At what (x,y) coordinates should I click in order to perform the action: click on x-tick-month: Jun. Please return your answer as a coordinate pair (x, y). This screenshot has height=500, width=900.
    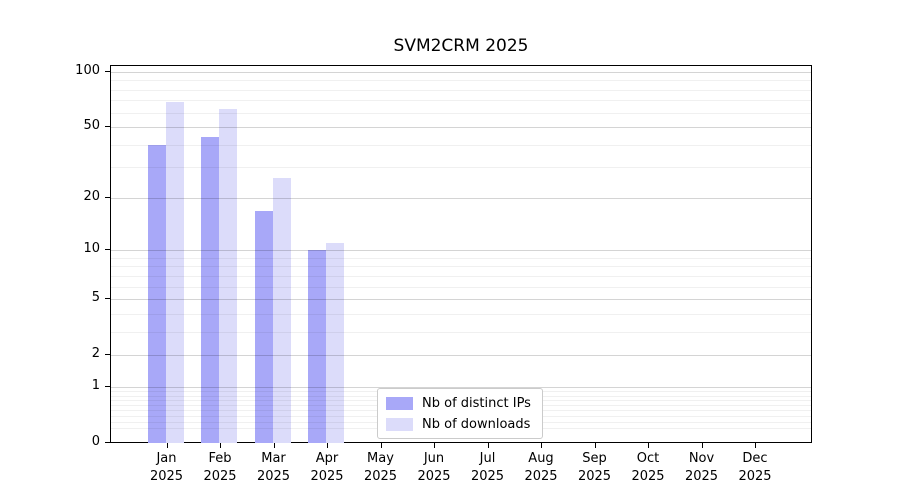
    Looking at the image, I should click on (434, 458).